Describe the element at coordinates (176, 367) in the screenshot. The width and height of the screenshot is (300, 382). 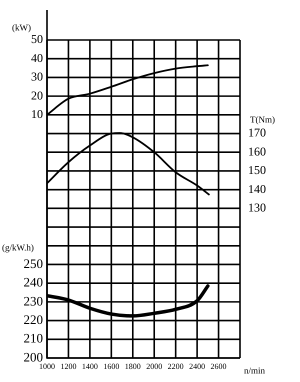
I see `x-tick-label: 2200` at that location.